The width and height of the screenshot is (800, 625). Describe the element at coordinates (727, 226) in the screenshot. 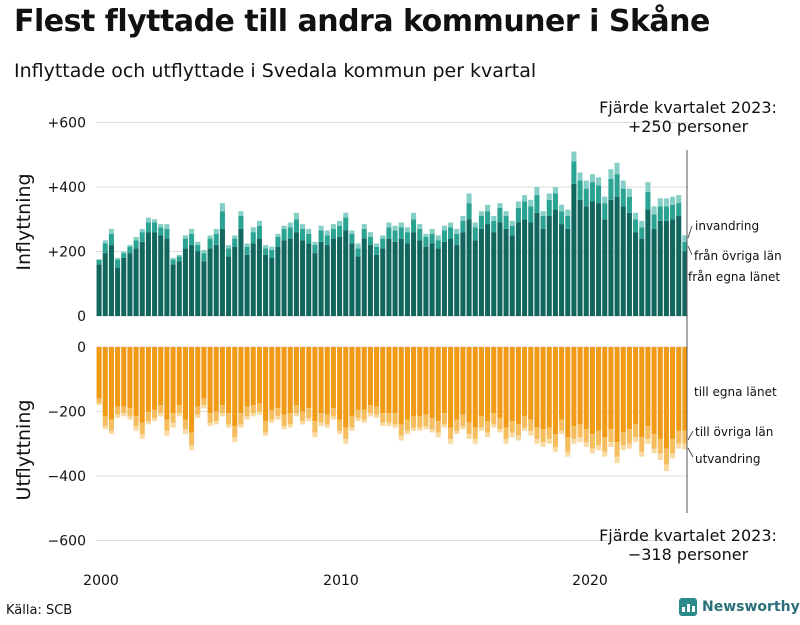

I see `series-label-in: invandring` at that location.